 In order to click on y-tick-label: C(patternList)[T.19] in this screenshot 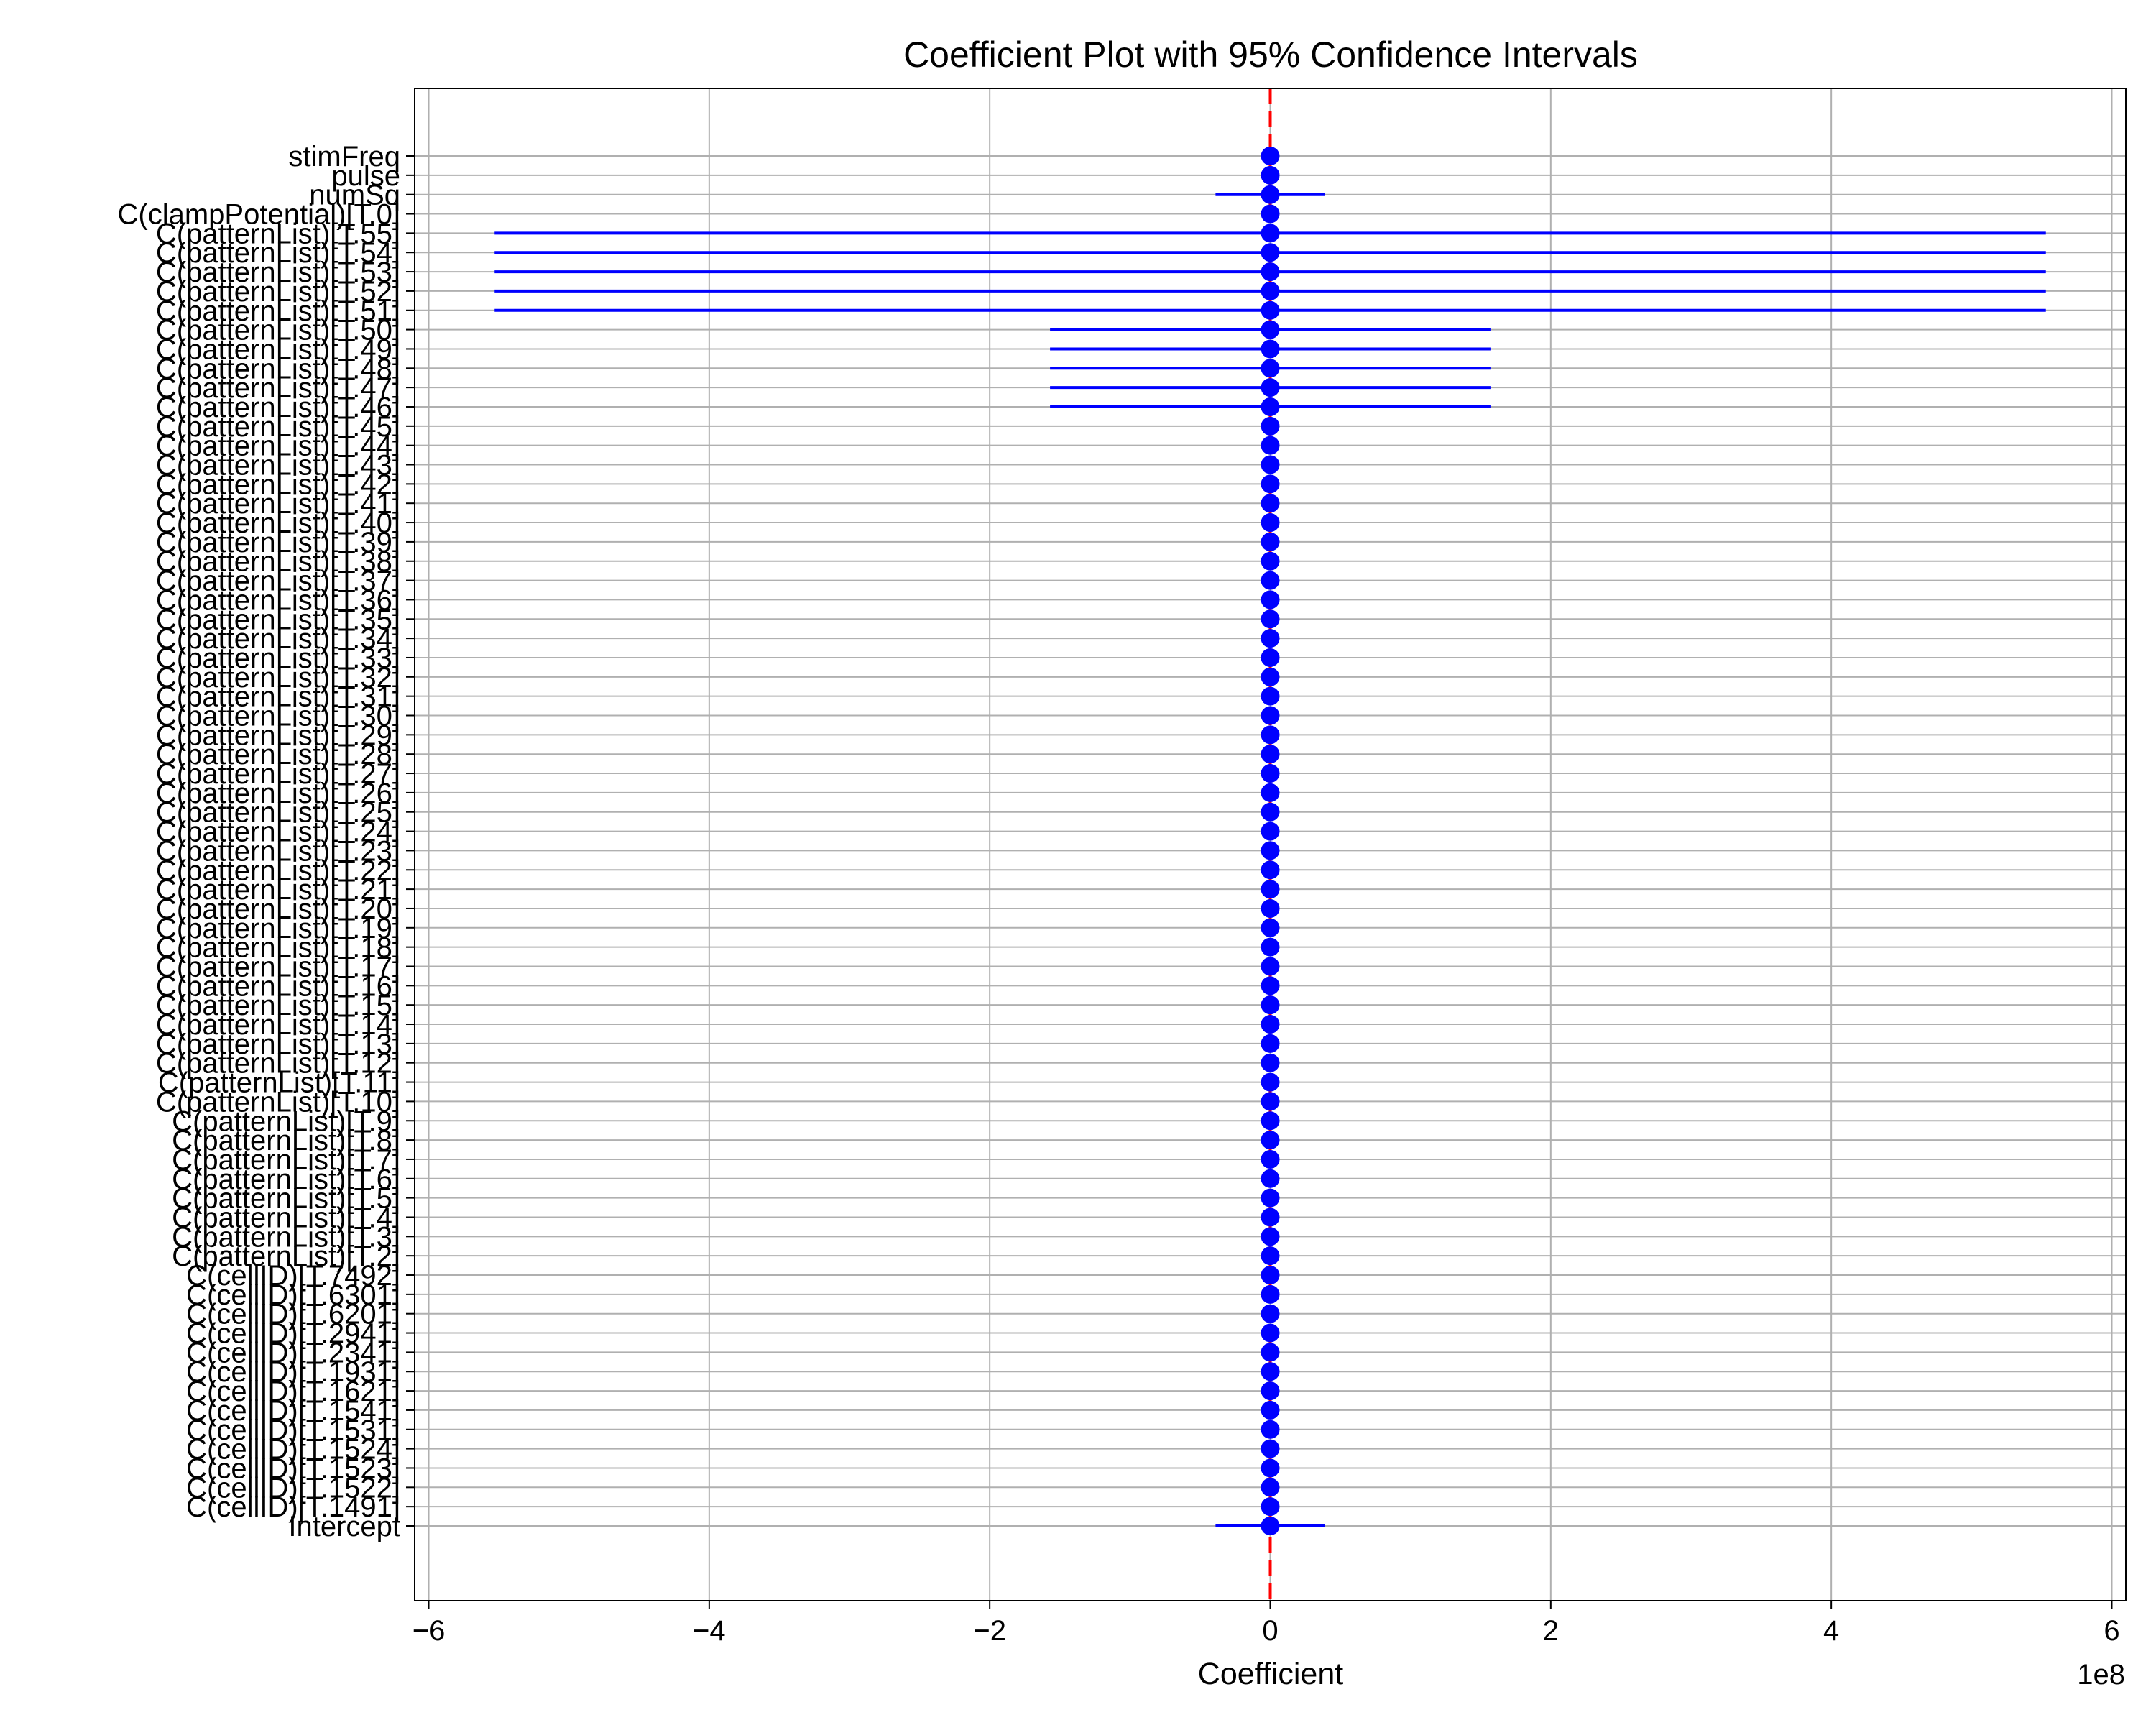, I will do `click(278, 928)`.